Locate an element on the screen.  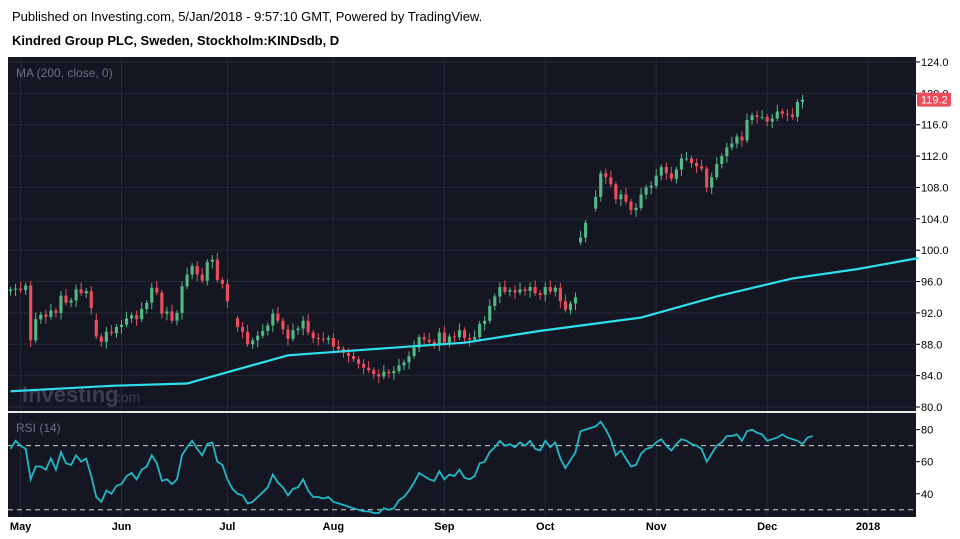
price-tick-label: 108.0 is located at coordinates (935, 188).